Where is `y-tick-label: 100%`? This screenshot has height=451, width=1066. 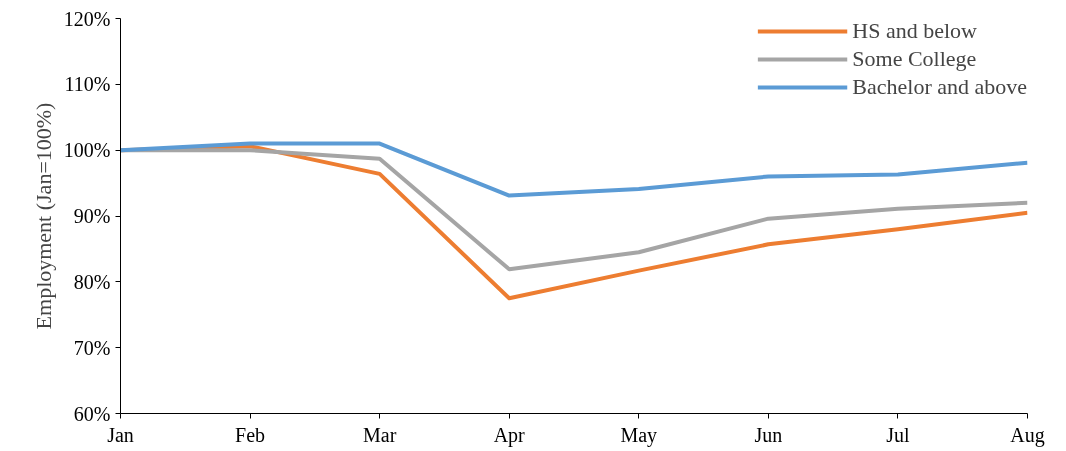
y-tick-label: 100% is located at coordinates (87, 150).